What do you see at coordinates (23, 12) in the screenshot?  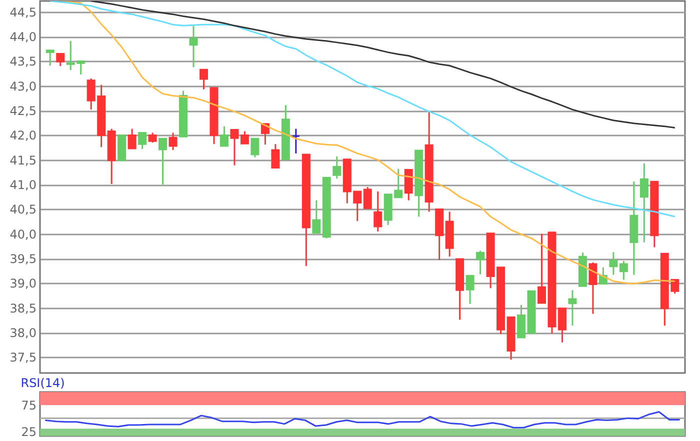 I see `y-tick-label: 44,5` at bounding box center [23, 12].